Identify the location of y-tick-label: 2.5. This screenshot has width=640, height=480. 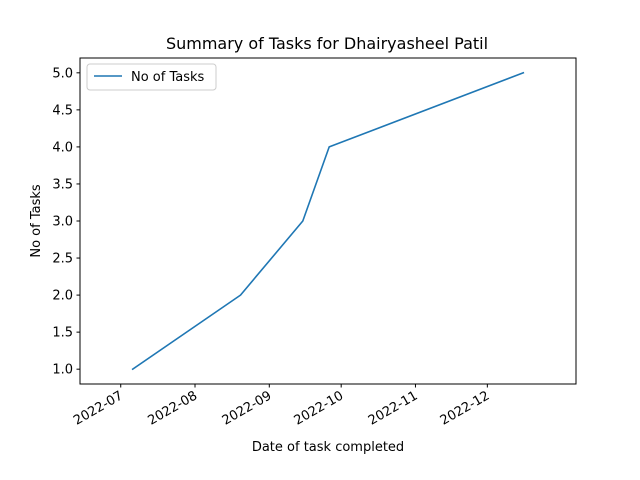
(62, 259).